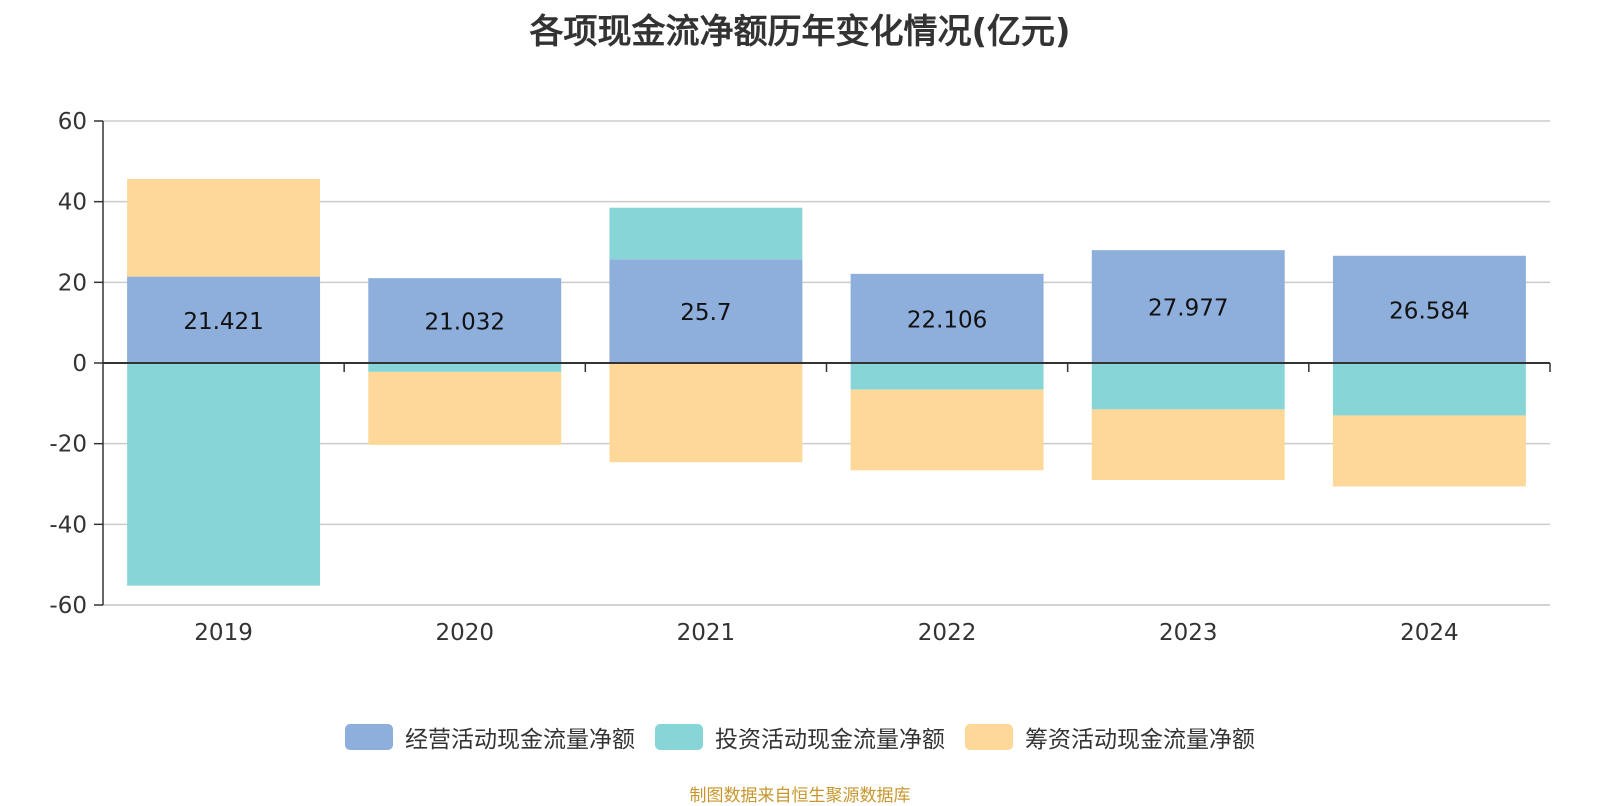 This screenshot has width=1600, height=806. Describe the element at coordinates (1429, 633) in the screenshot. I see `x-tick-label: 2024` at that location.